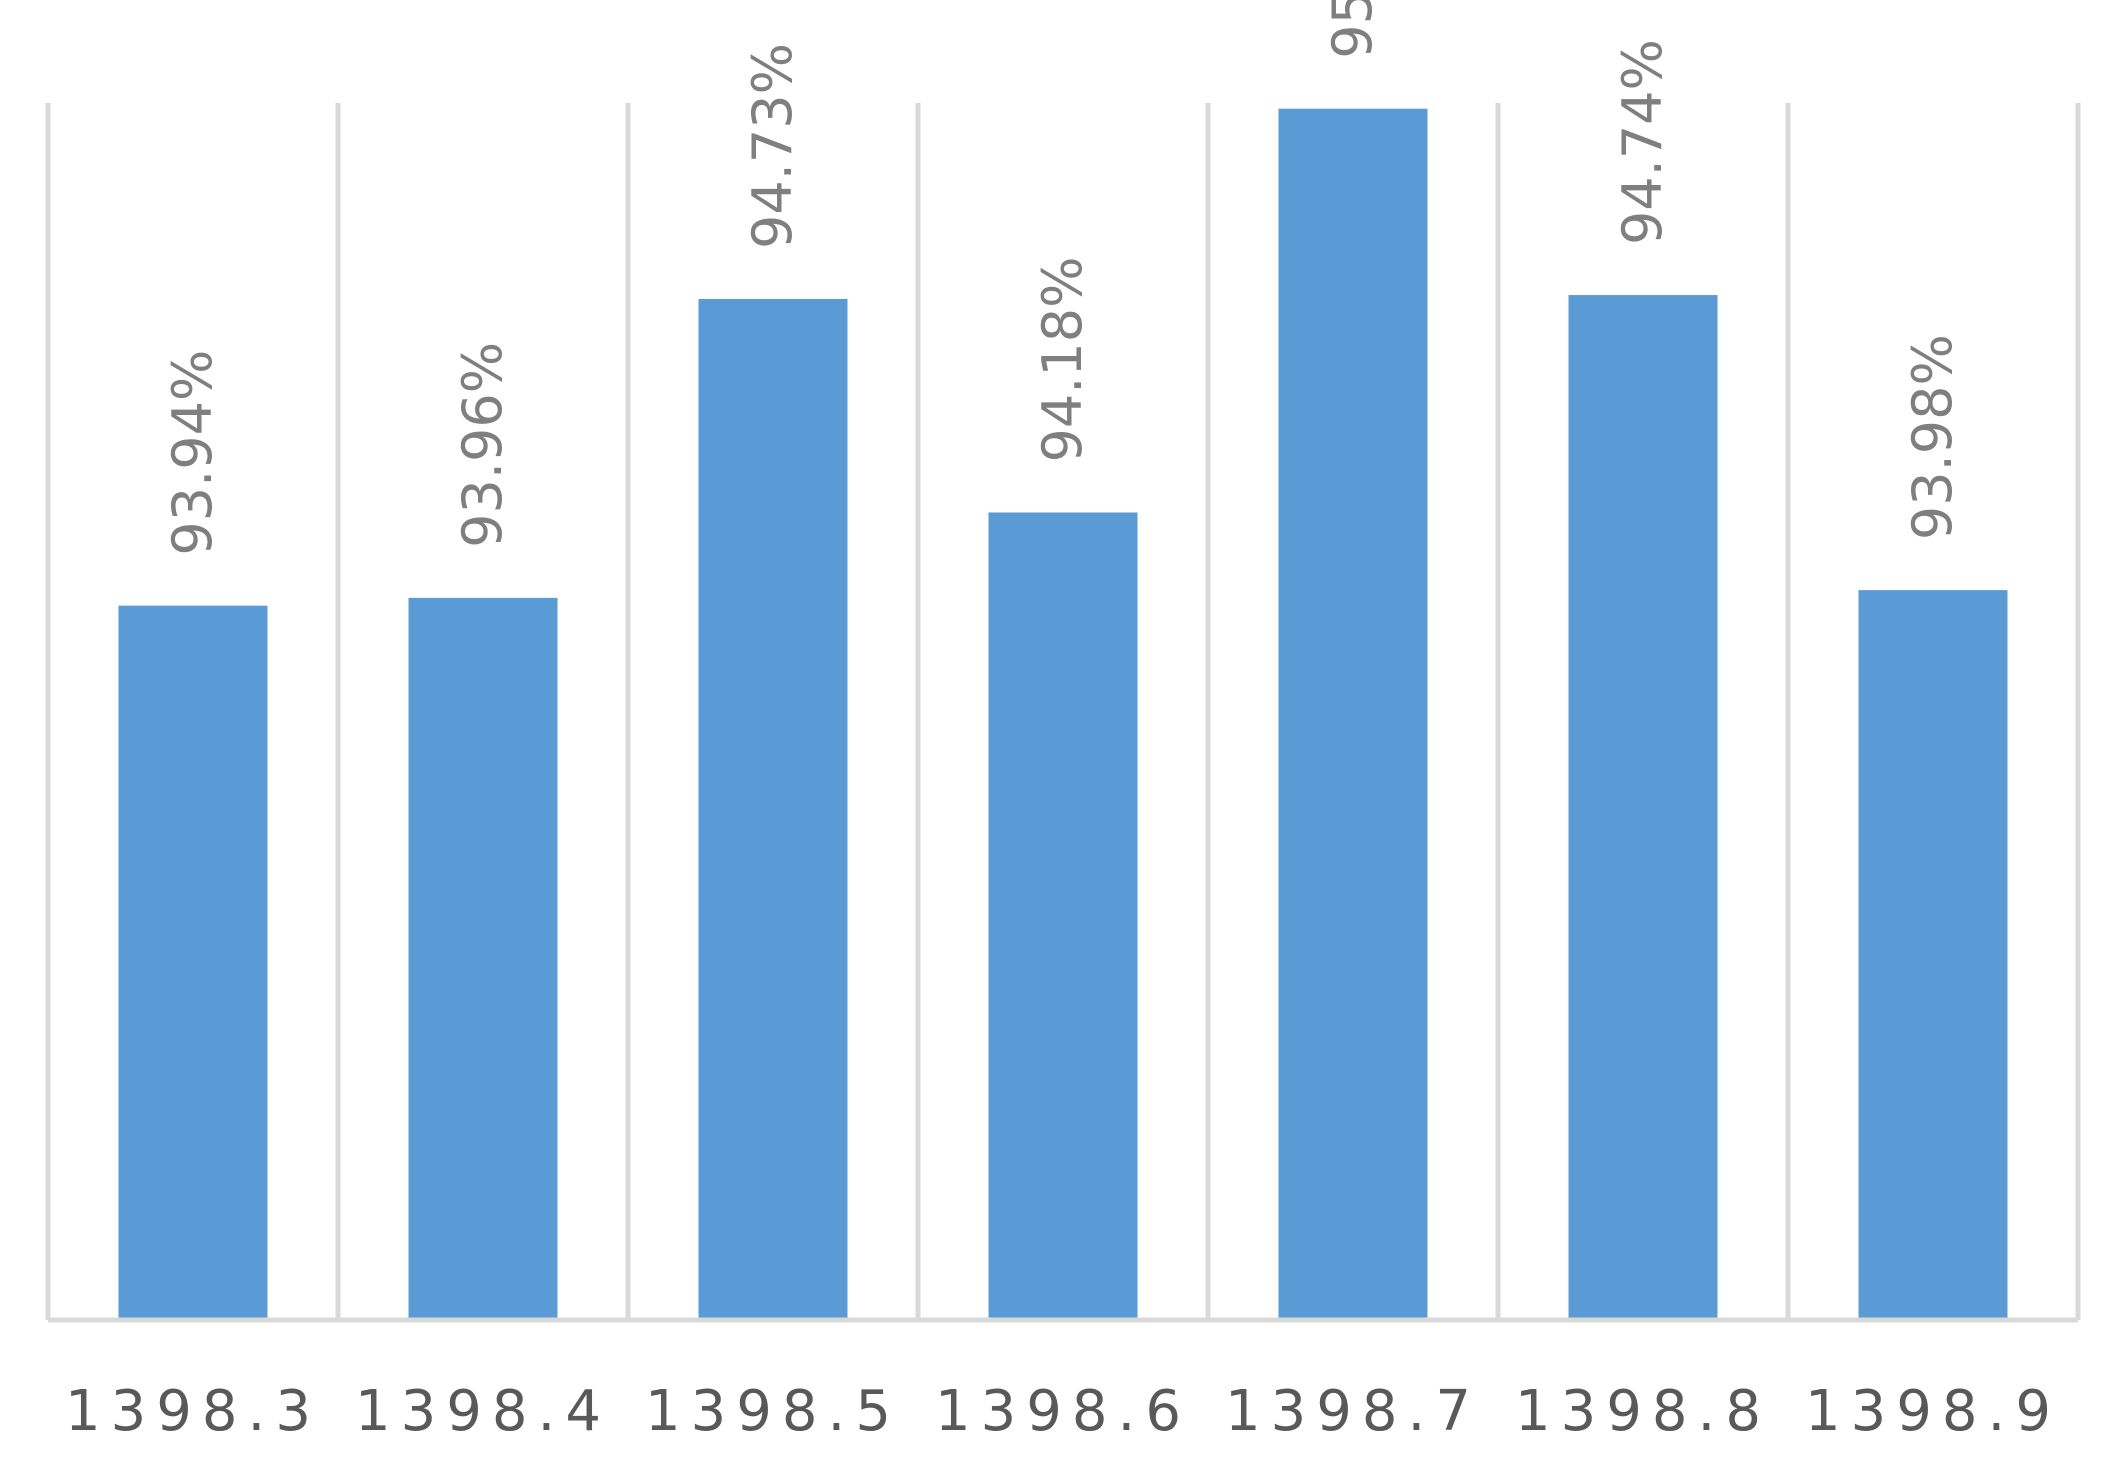  Describe the element at coordinates (1933, 1411) in the screenshot. I see `x-tick-label: 1398.9` at that location.